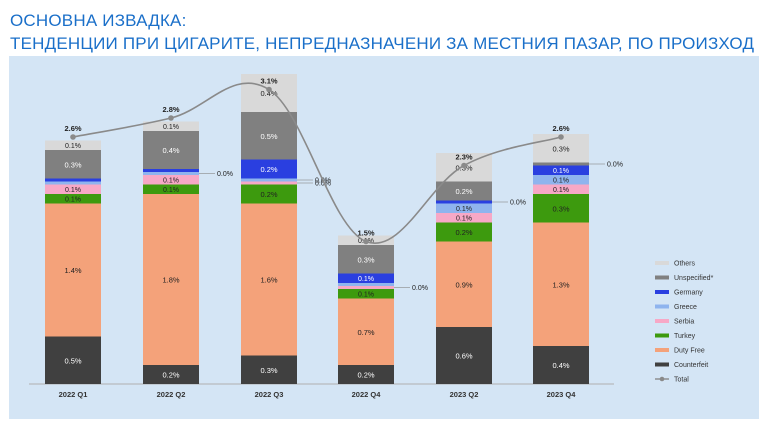 The height and width of the screenshot is (432, 768). I want to click on legend-label-turkey: Turkey, so click(685, 336).